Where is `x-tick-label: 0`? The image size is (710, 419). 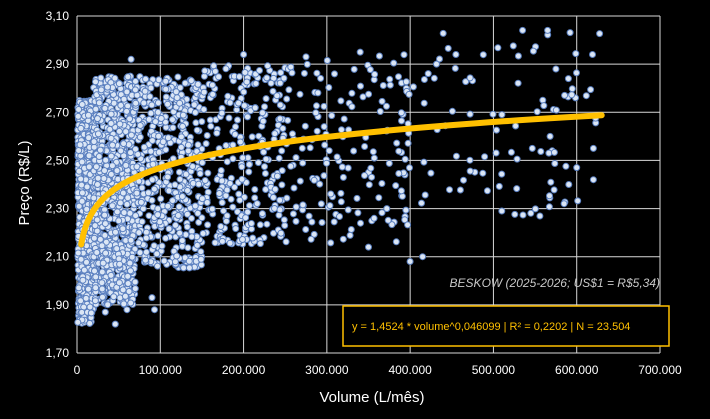 x-tick-label: 0 is located at coordinates (77, 370).